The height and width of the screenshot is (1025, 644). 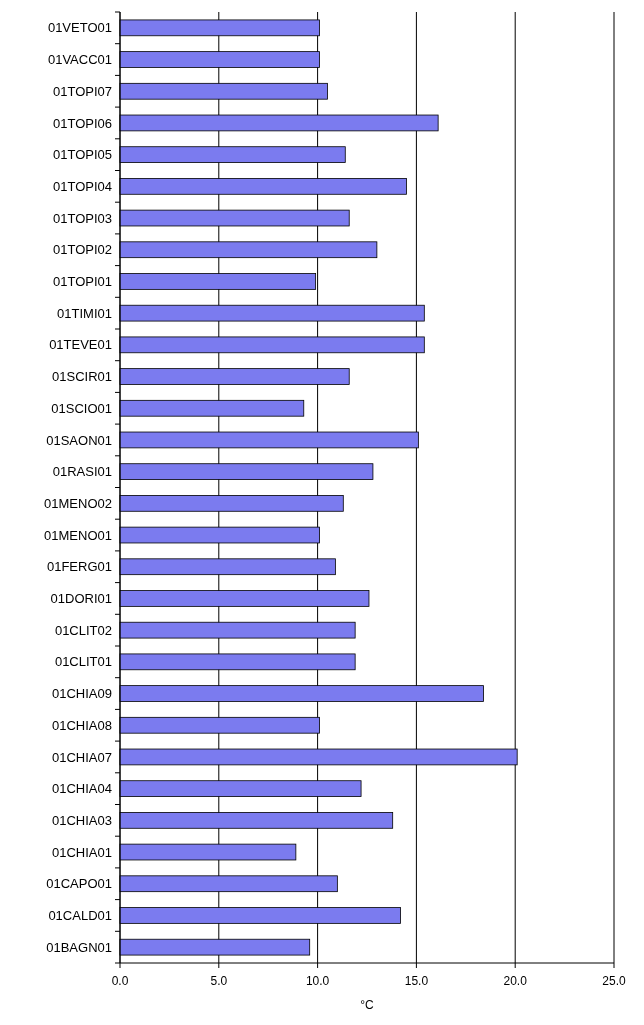 What do you see at coordinates (81, 408) in the screenshot?
I see `y-tick-label: 01SCIO01` at bounding box center [81, 408].